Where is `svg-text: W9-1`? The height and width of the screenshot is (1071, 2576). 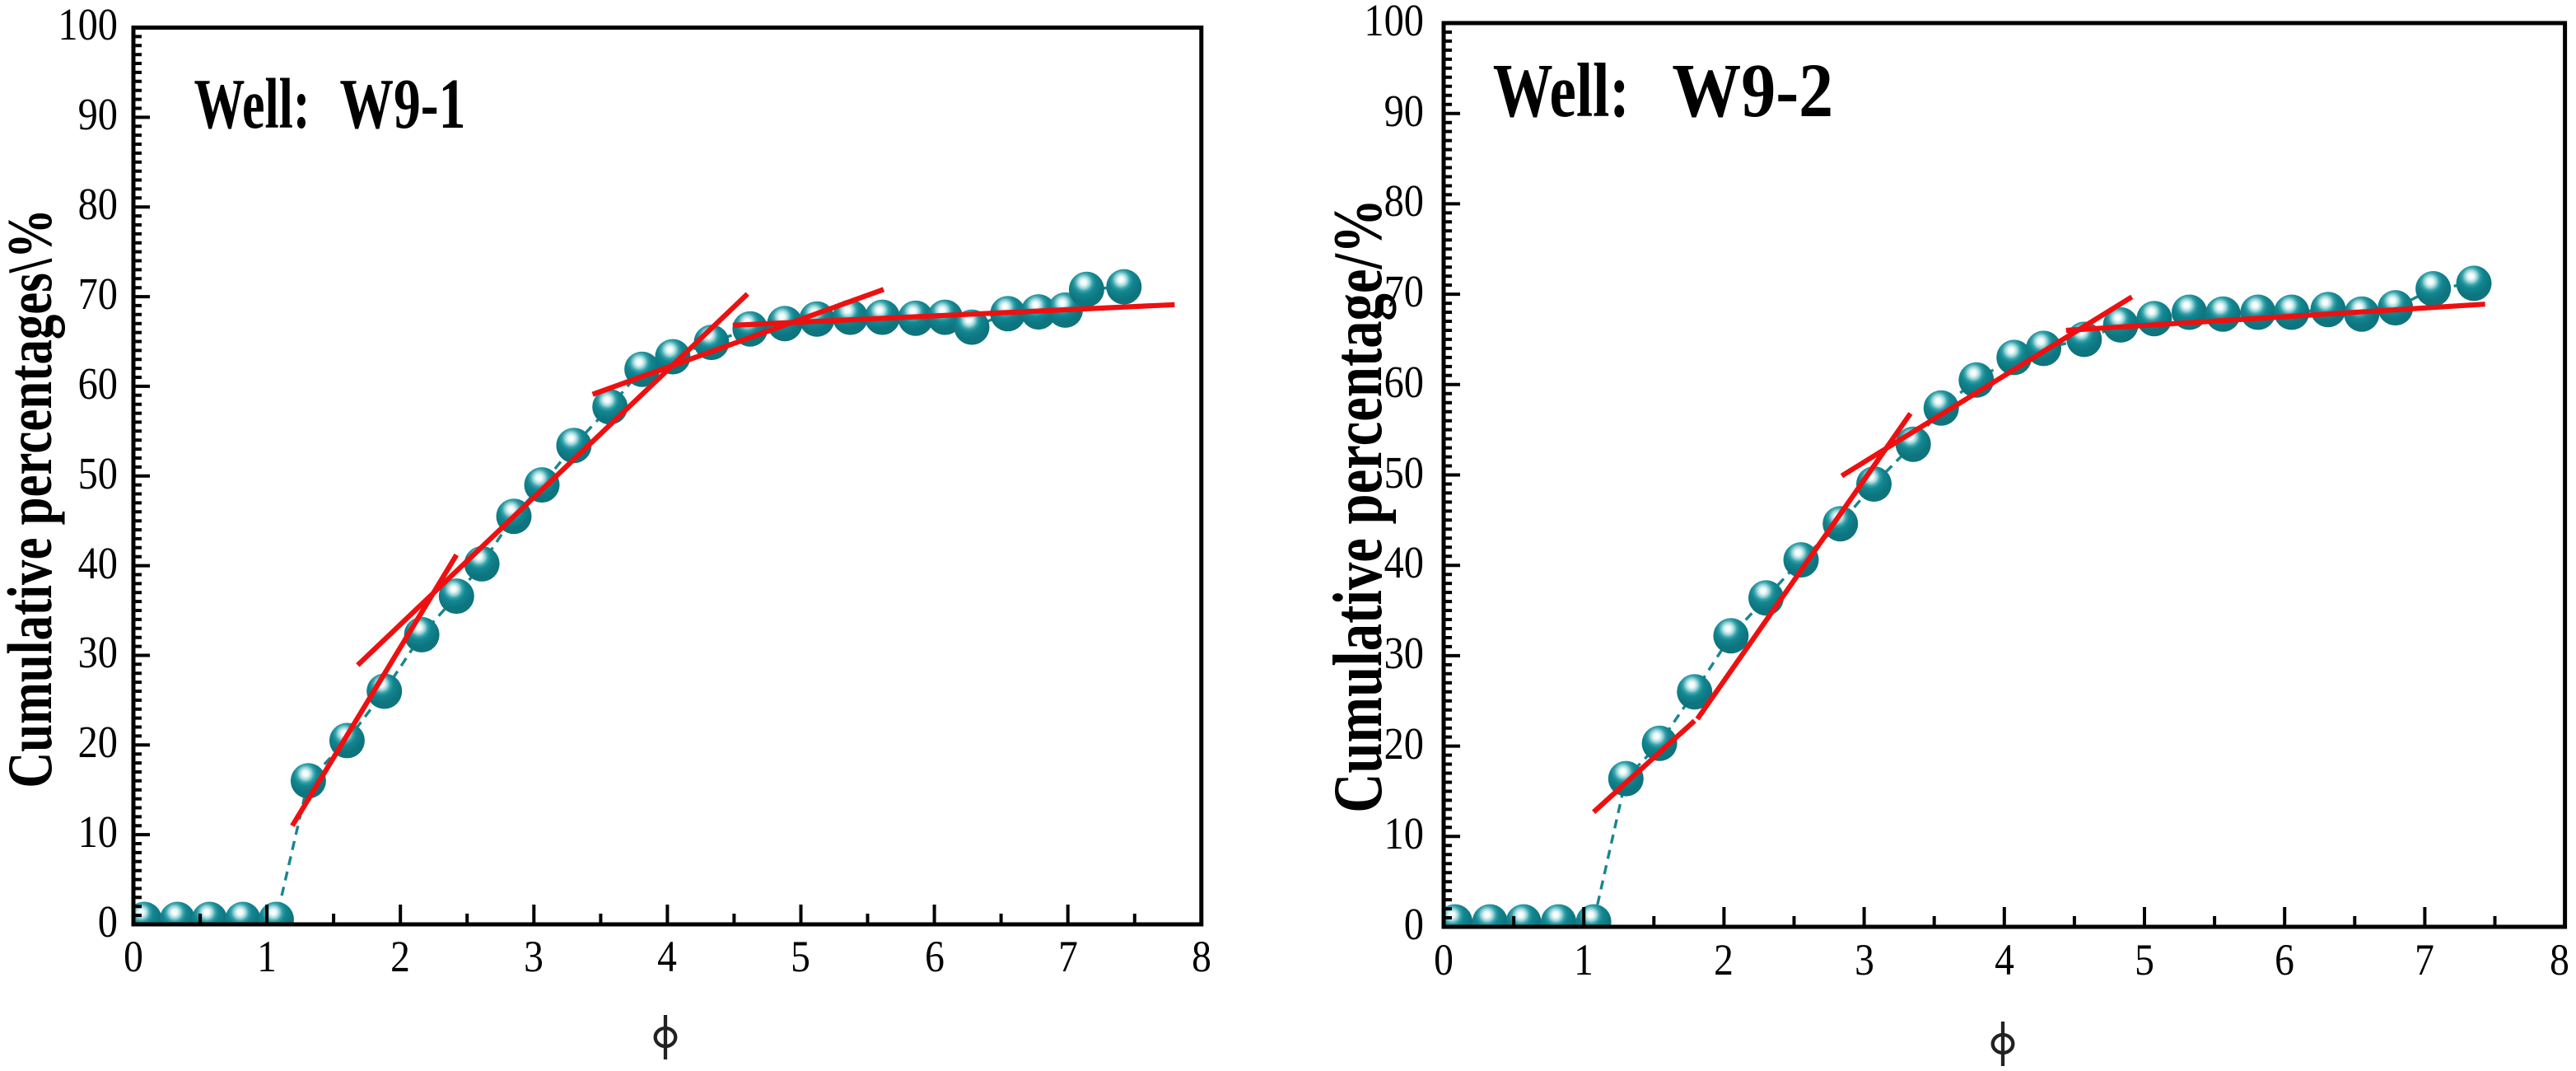
svg-text: W9-1 is located at coordinates (402, 103).